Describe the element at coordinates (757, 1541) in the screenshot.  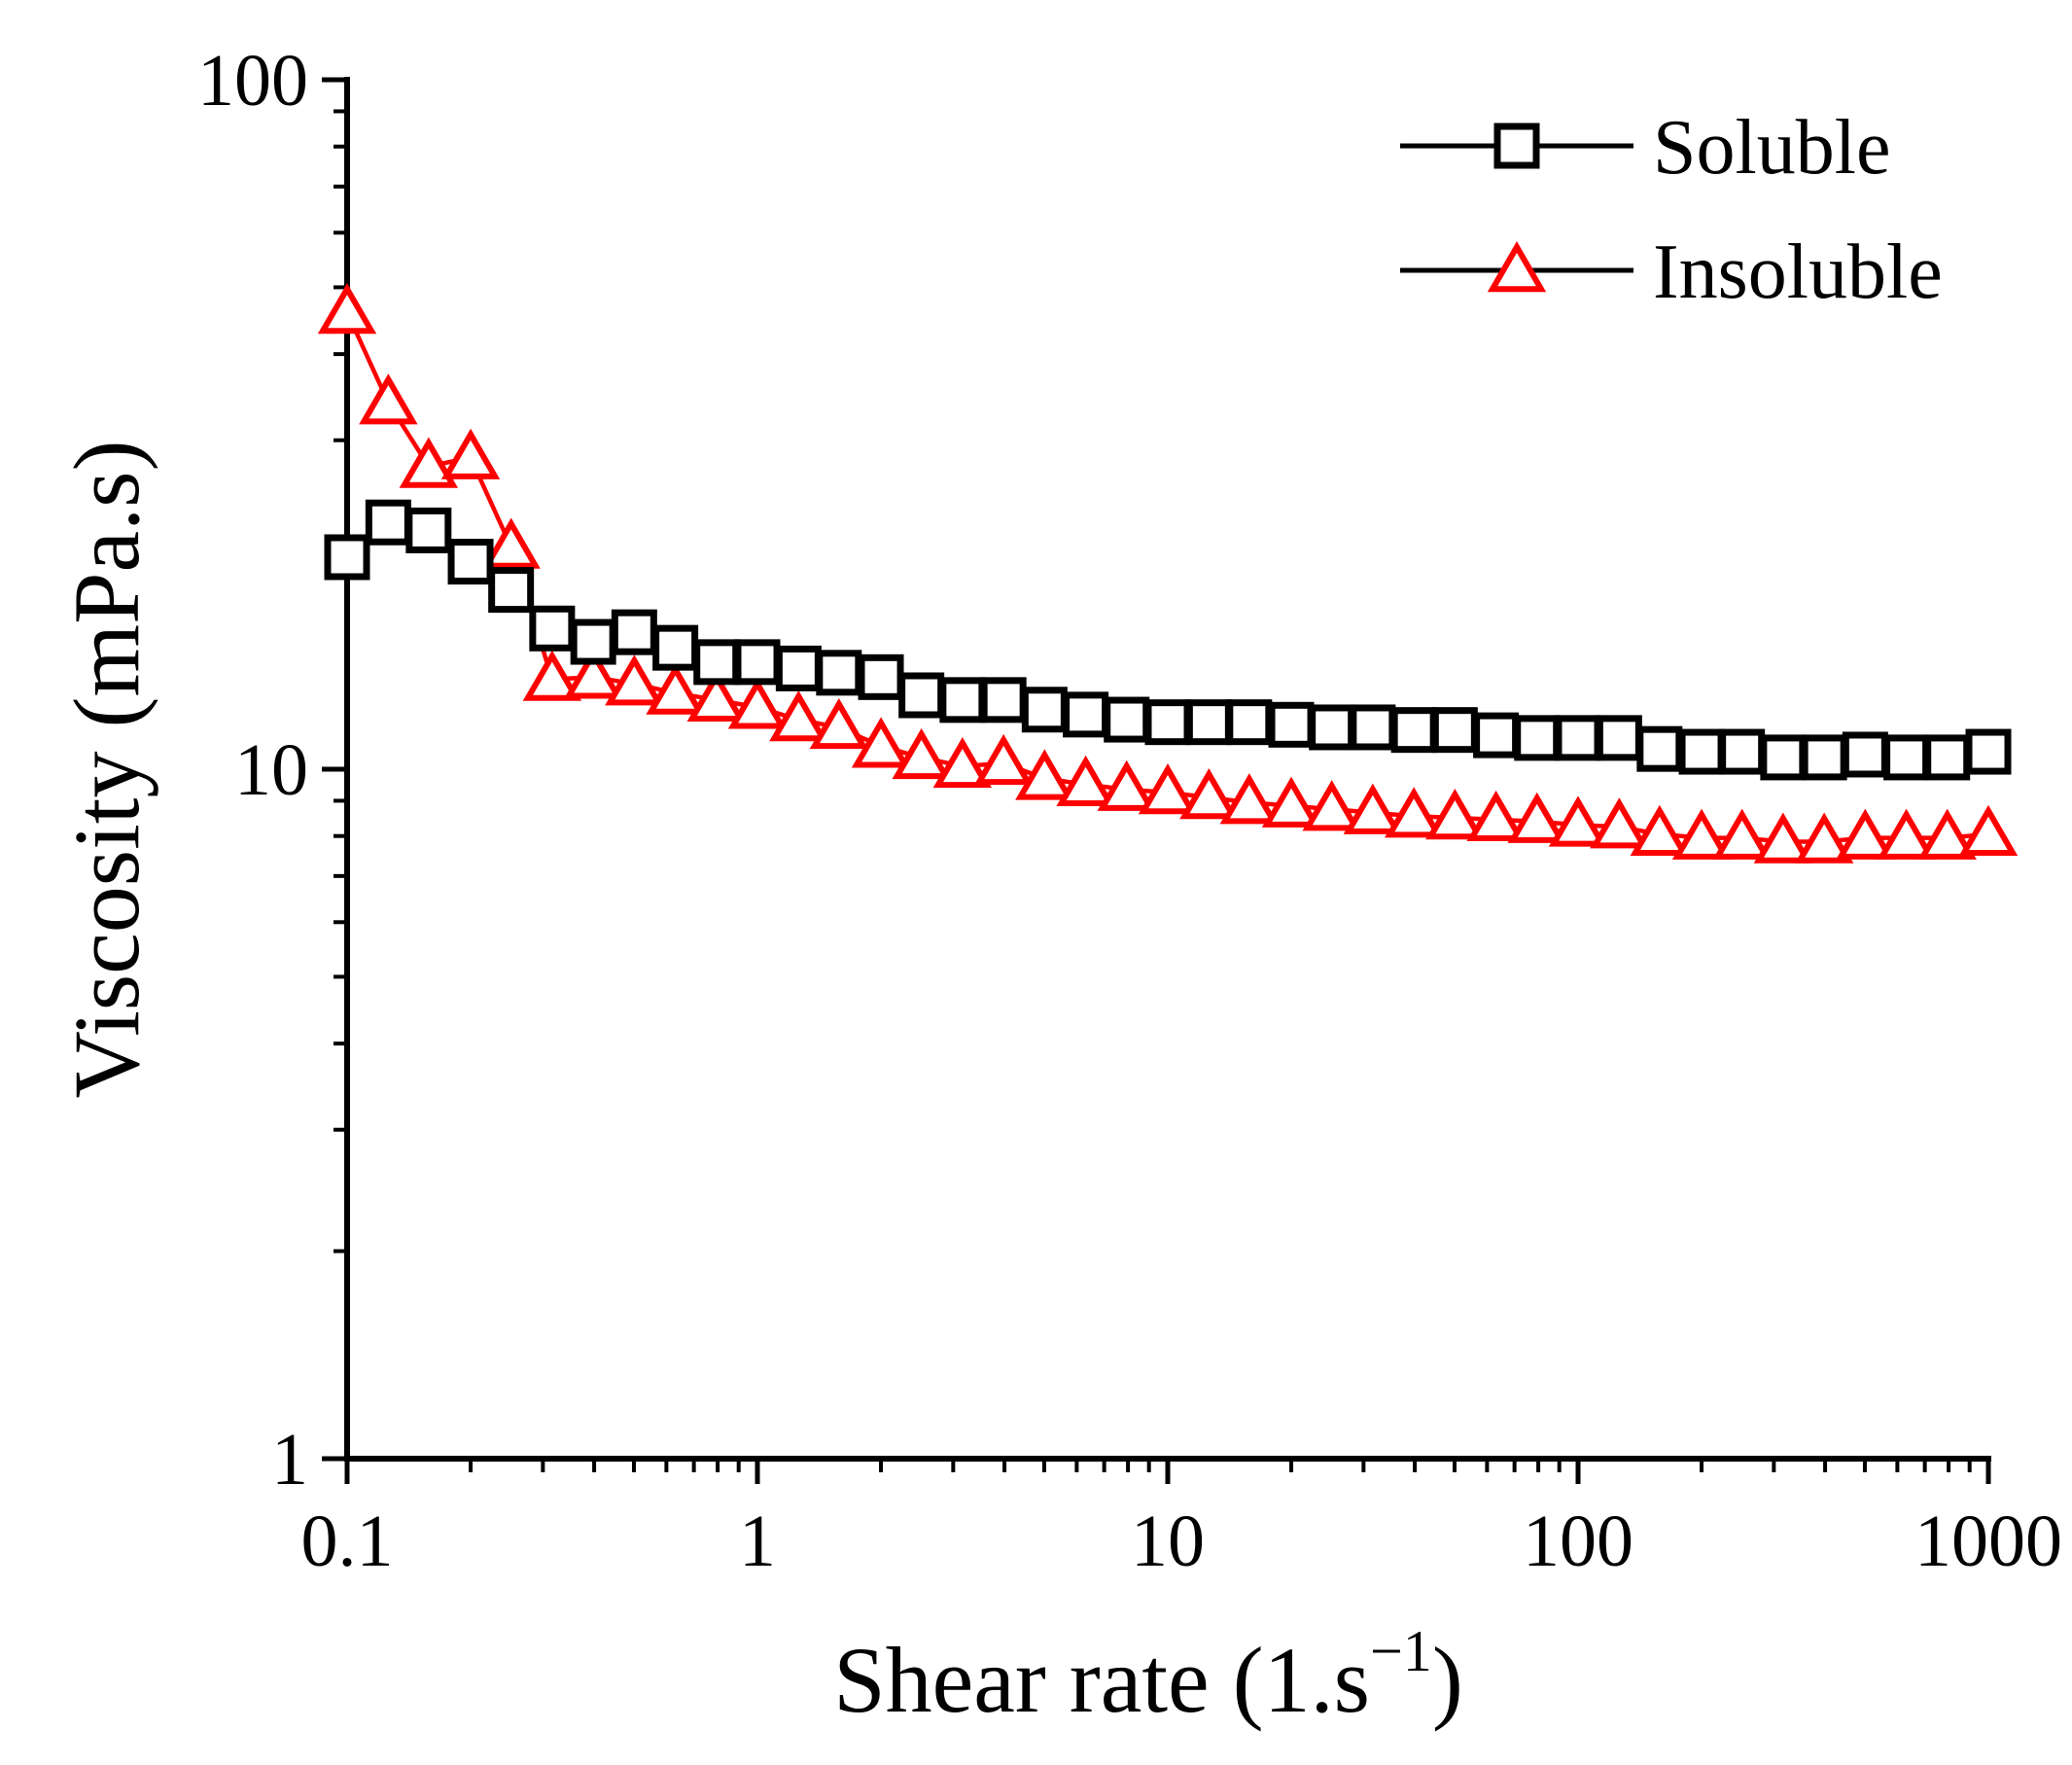
I see `x-tick-label: 1` at that location.